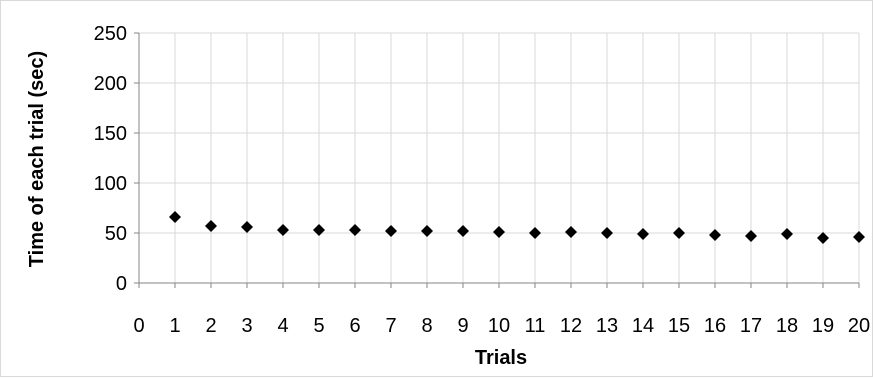 This screenshot has height=378, width=873. I want to click on x-tick-label: 17, so click(751, 326).